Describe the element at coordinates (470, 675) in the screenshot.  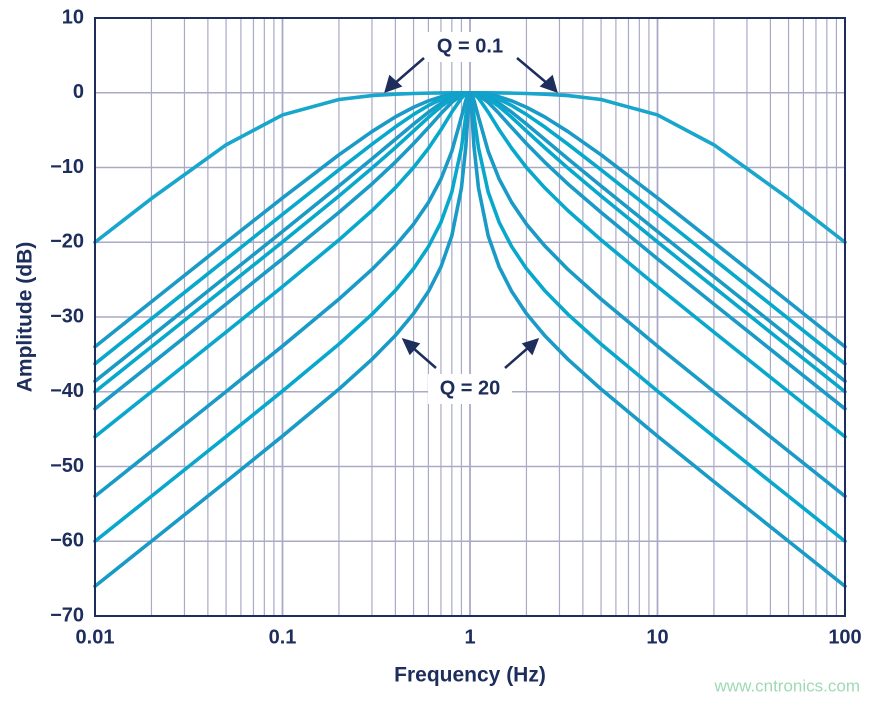
I see `x-axis-label: Frequency (Hz)` at that location.